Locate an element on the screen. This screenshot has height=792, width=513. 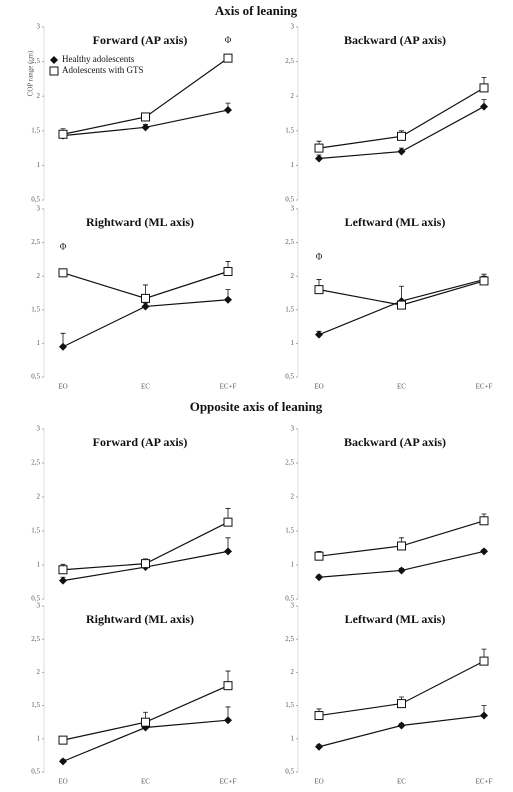
annotation: Φ is located at coordinates (228, 40).